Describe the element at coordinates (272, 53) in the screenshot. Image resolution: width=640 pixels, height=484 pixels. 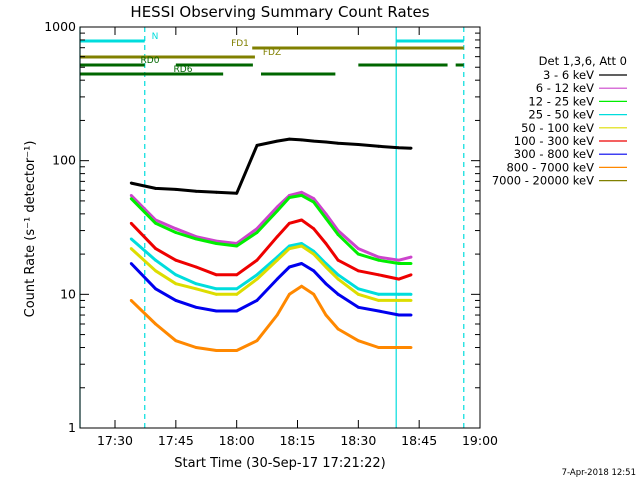
I see `flag-label: FDZ` at that location.